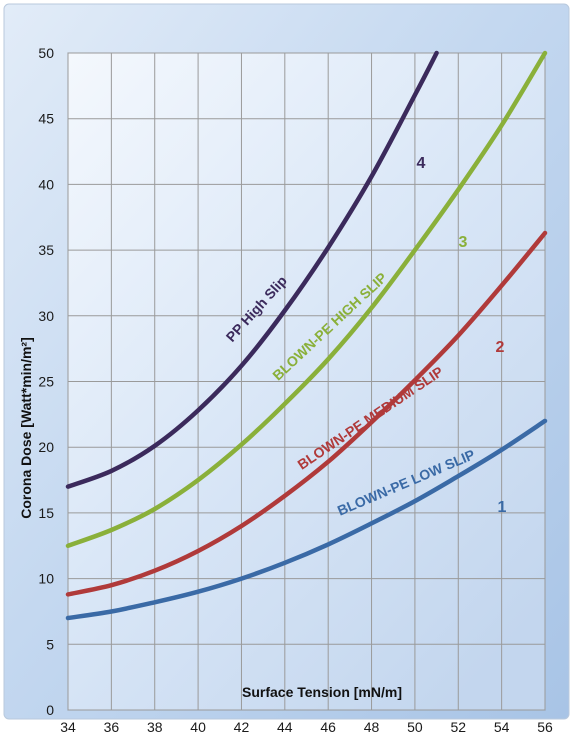 The image size is (575, 750). What do you see at coordinates (155, 727) in the screenshot?
I see `x-tick-label: 38` at bounding box center [155, 727].